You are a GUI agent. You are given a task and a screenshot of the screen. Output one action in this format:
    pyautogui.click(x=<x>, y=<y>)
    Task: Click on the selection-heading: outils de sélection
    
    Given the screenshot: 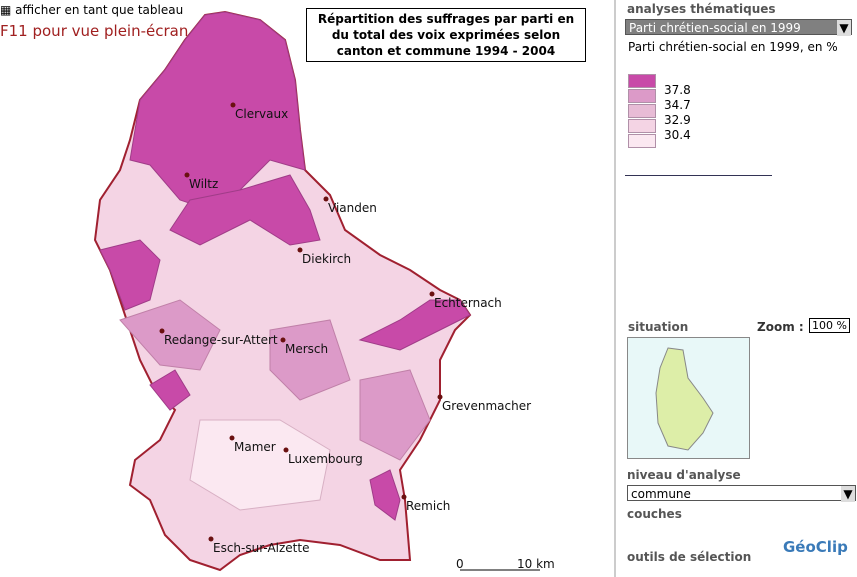 What is the action you would take?
    pyautogui.click(x=689, y=557)
    